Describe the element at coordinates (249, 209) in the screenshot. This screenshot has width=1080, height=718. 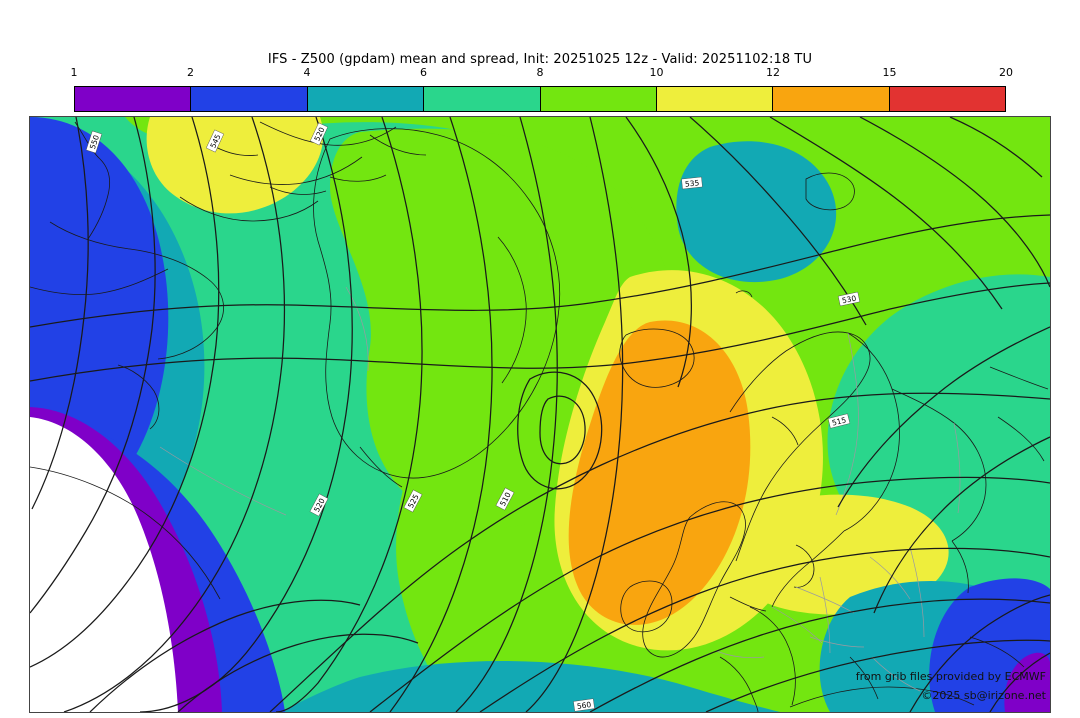
I see `coastline-victoria` at that location.